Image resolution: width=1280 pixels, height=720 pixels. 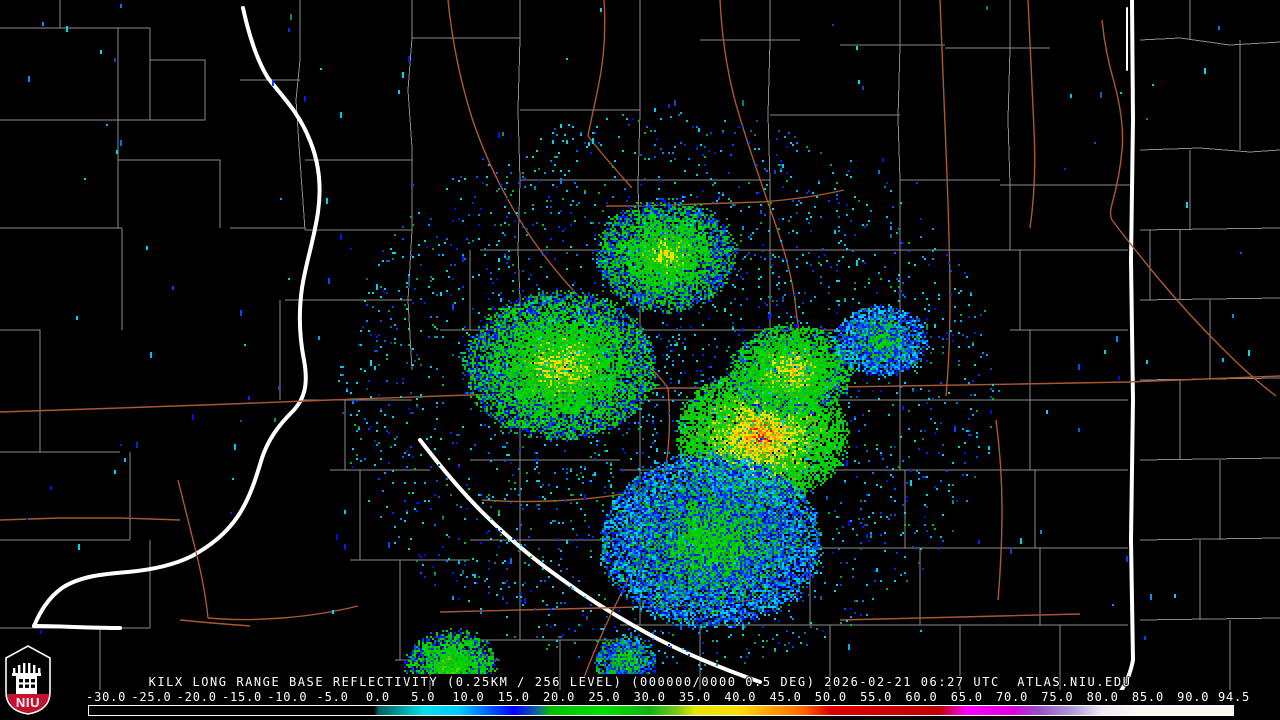 What do you see at coordinates (287, 697) in the screenshot?
I see `colorbar-tick-label: -10.0` at bounding box center [287, 697].